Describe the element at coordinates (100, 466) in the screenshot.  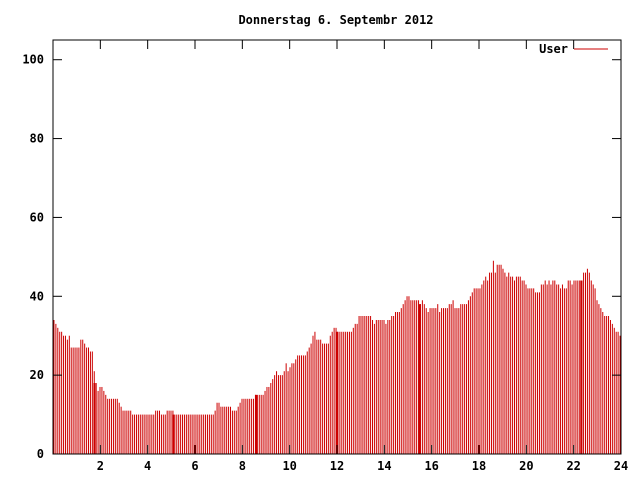
I see `x-tick-label: 2` at that location.